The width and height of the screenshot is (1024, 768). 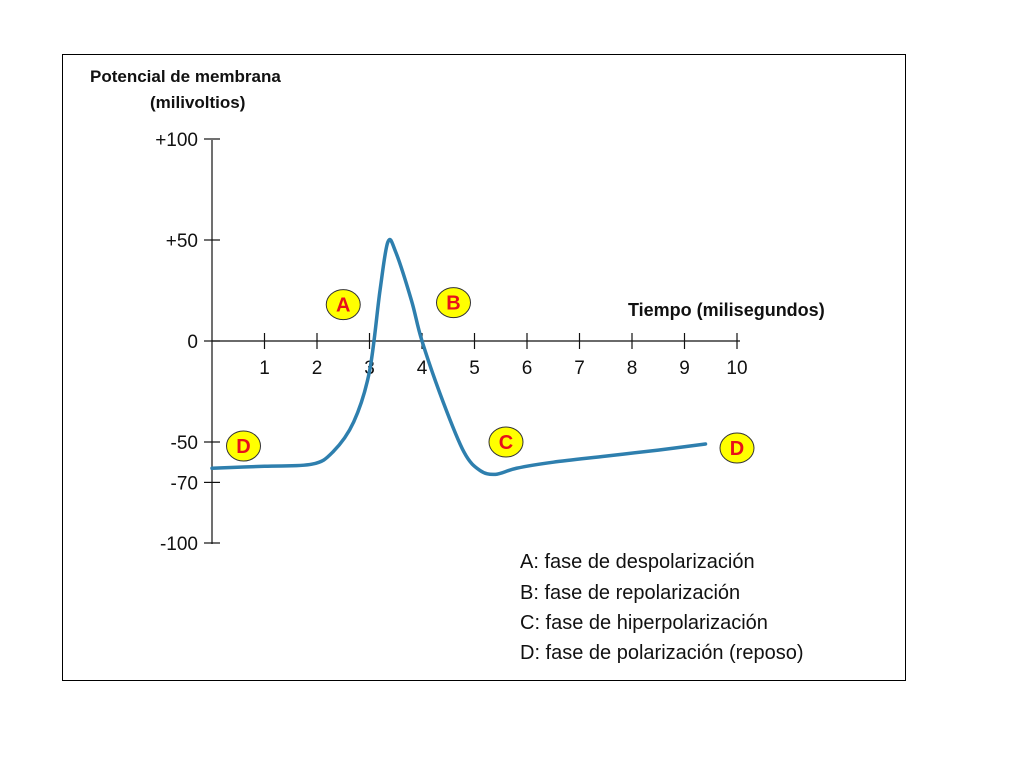 I want to click on x-tick-label: 9, so click(x=684, y=368).